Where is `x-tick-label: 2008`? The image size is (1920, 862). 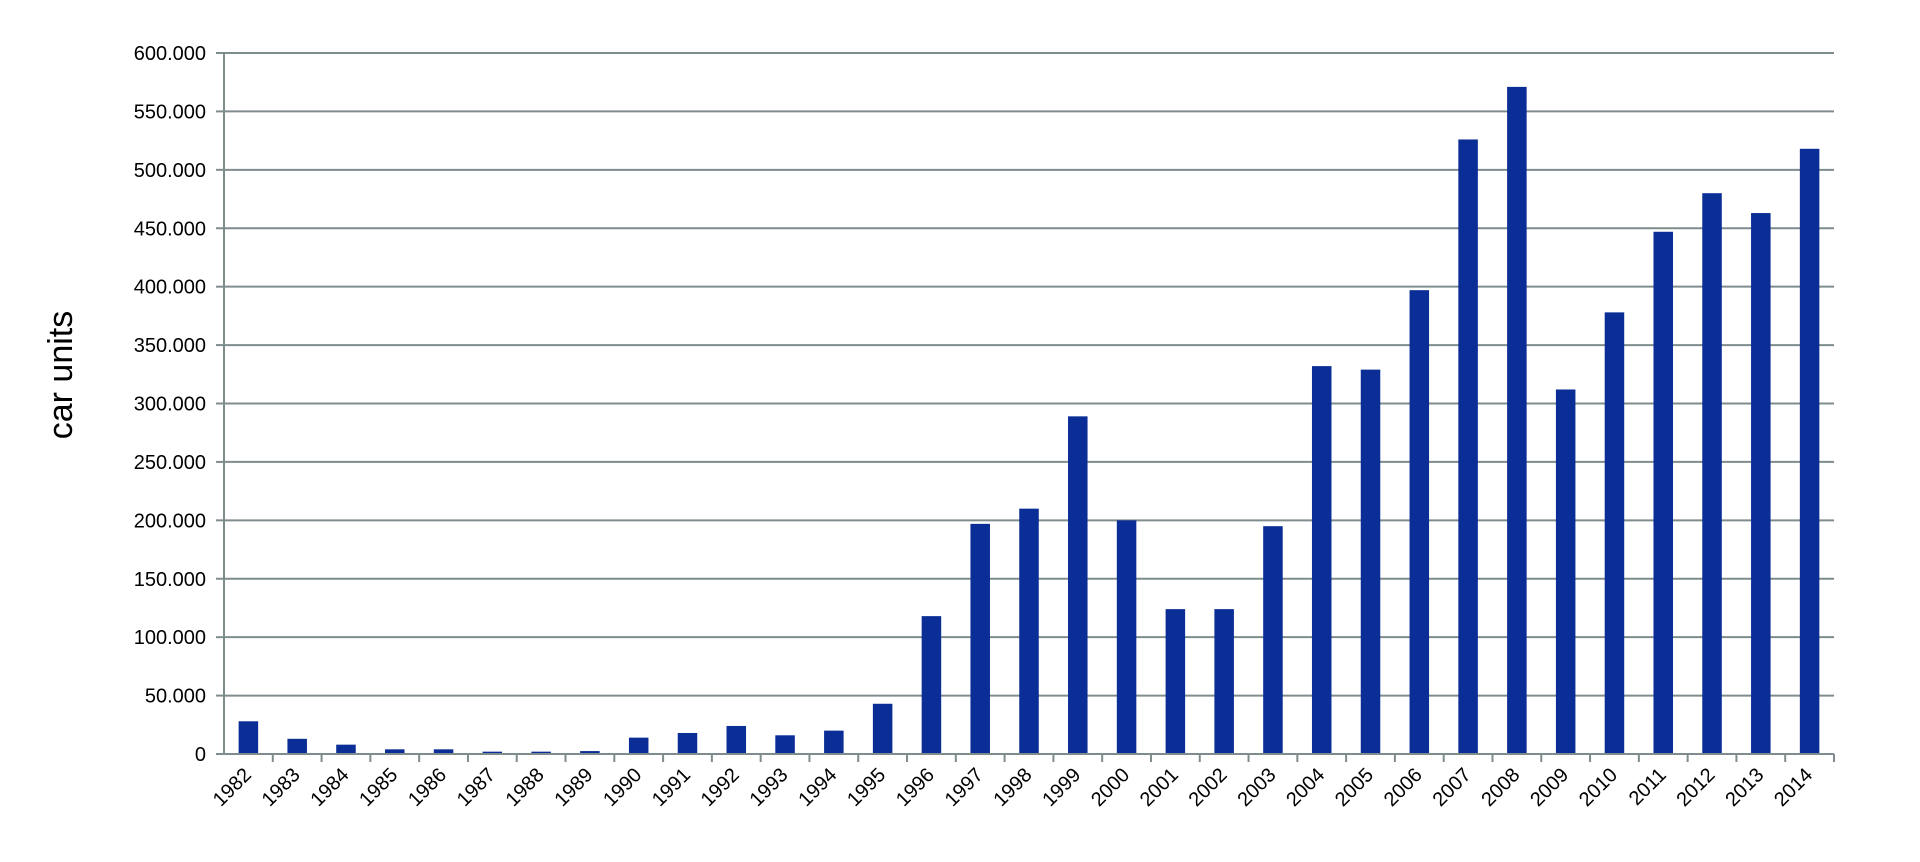
x-tick-label: 2008 is located at coordinates (1500, 787).